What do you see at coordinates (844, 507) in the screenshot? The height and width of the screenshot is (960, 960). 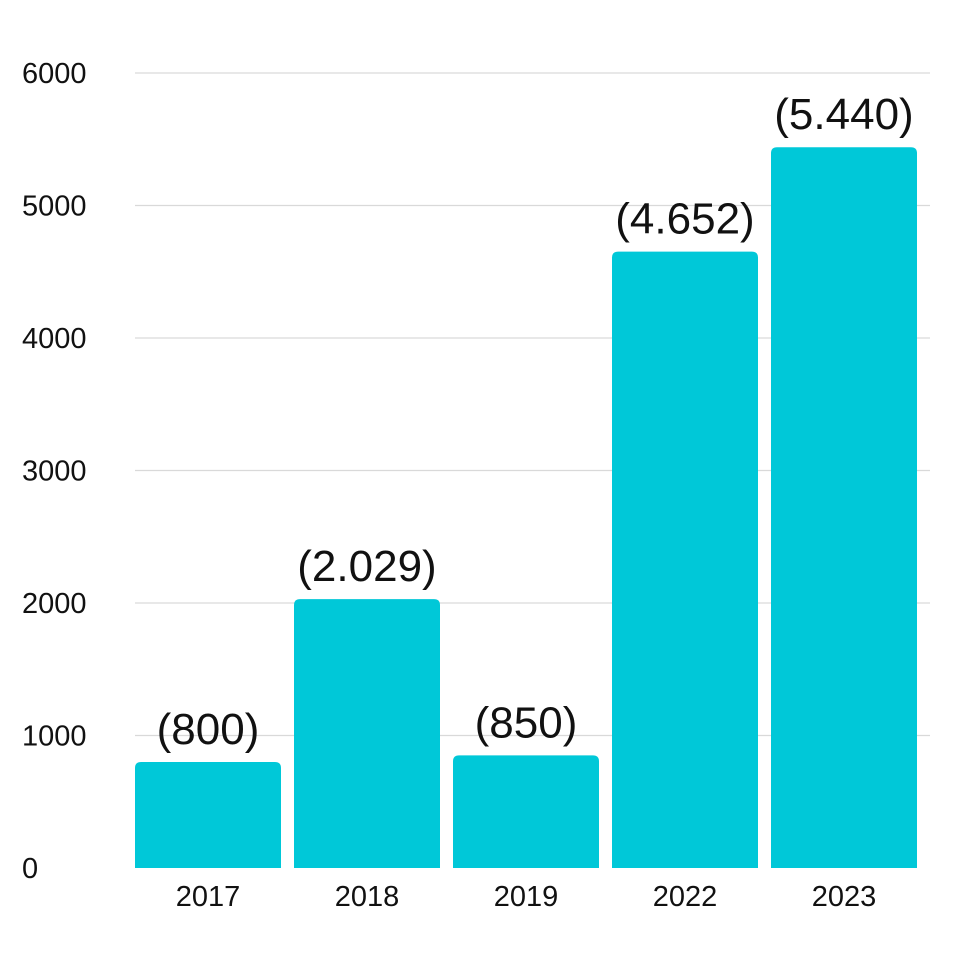 I see `bar-2023` at bounding box center [844, 507].